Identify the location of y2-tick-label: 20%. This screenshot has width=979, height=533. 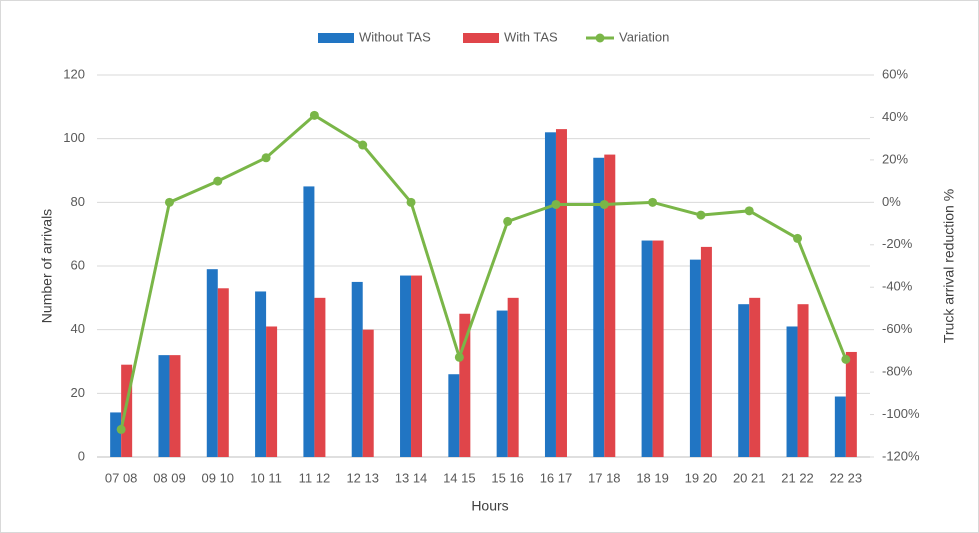
(895, 158).